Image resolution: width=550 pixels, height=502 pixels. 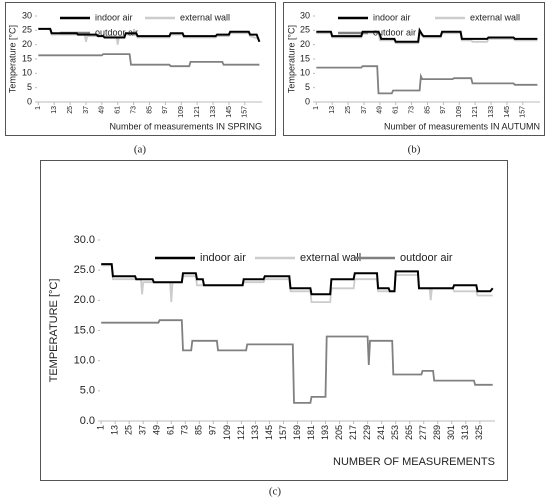 What do you see at coordinates (297, 432) in the screenshot?
I see `x-tick-label: 169` at bounding box center [297, 432].